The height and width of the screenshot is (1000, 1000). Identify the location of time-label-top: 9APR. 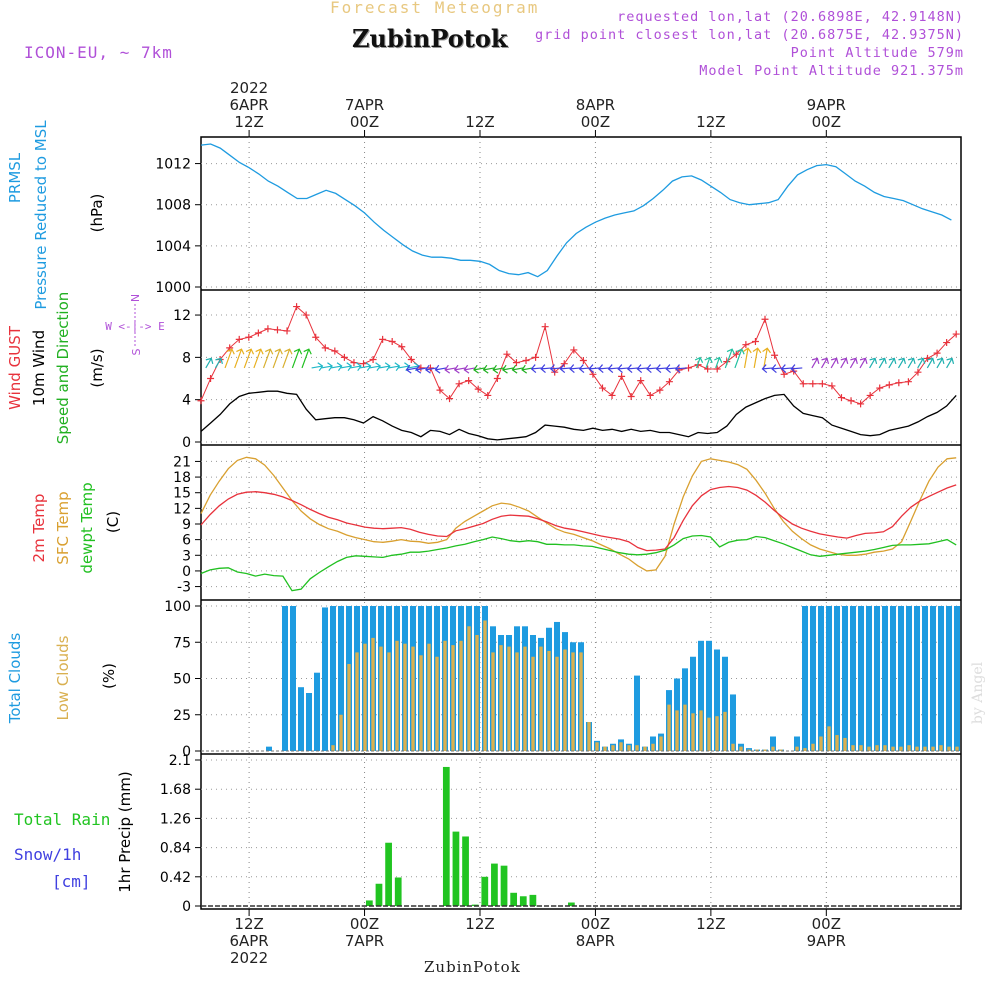
(826, 105).